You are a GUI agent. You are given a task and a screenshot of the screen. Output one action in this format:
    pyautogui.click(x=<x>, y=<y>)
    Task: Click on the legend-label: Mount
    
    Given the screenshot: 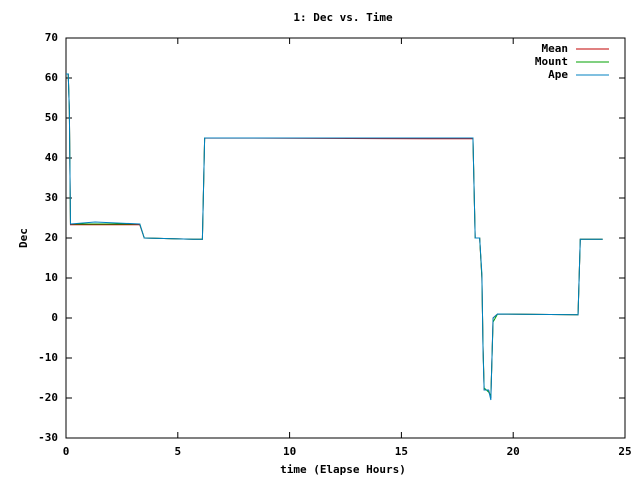 What is the action you would take?
    pyautogui.click(x=551, y=61)
    